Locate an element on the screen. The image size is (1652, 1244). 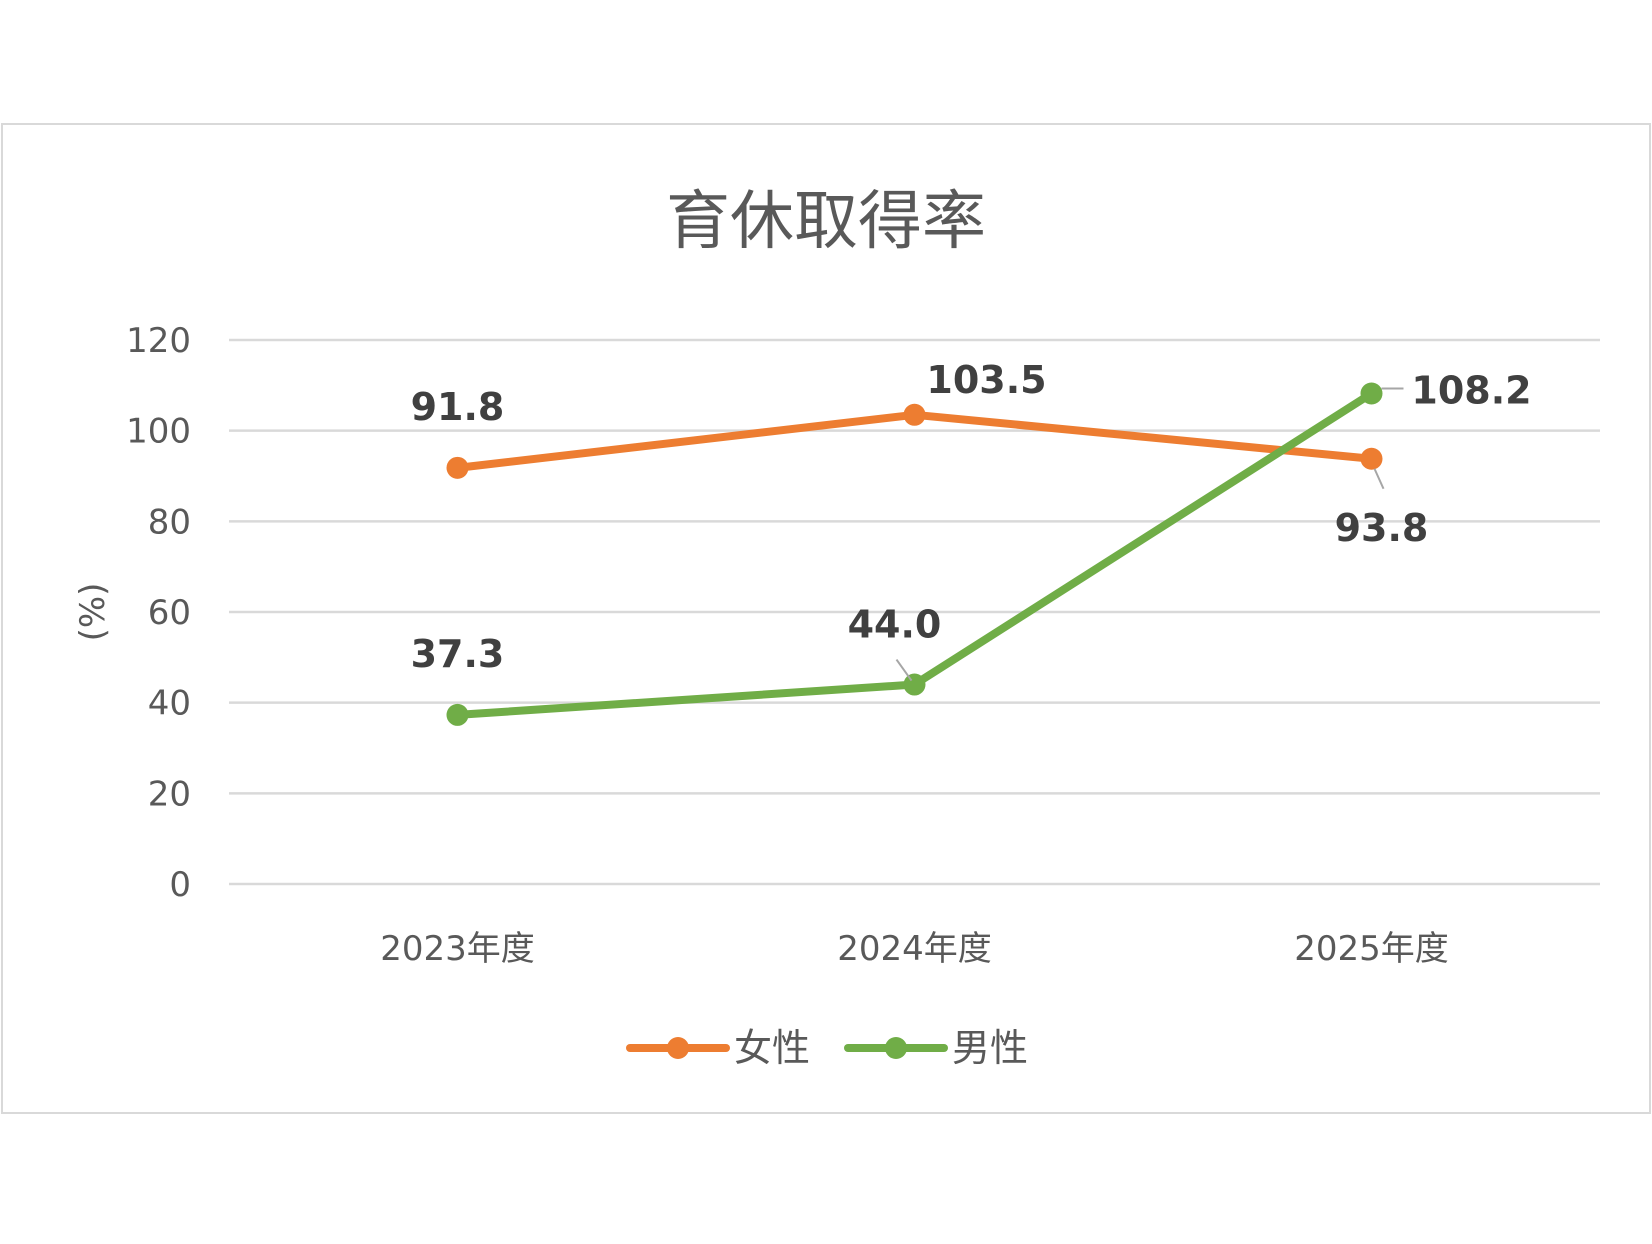
x-tick-label: 2024年度 is located at coordinates (914, 949).